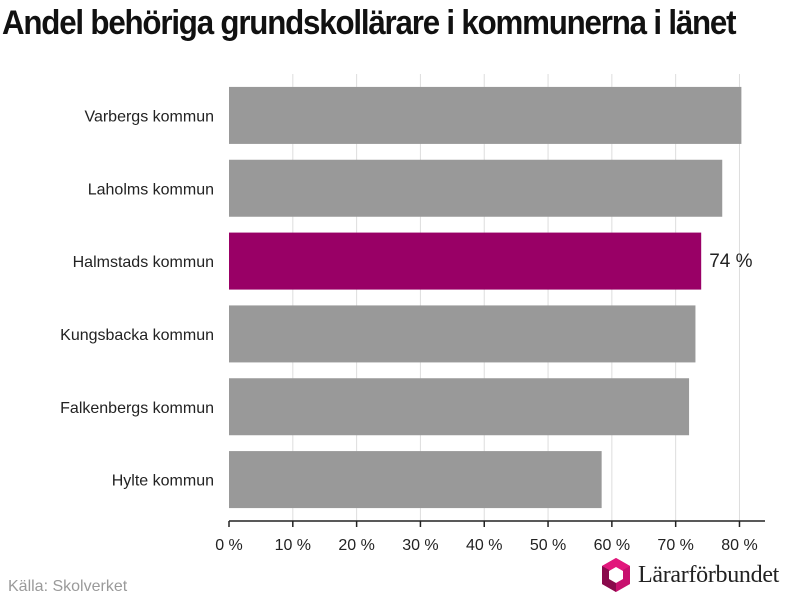 The width and height of the screenshot is (800, 600). Describe the element at coordinates (356, 545) in the screenshot. I see `x-tick-label: 20 %` at that location.